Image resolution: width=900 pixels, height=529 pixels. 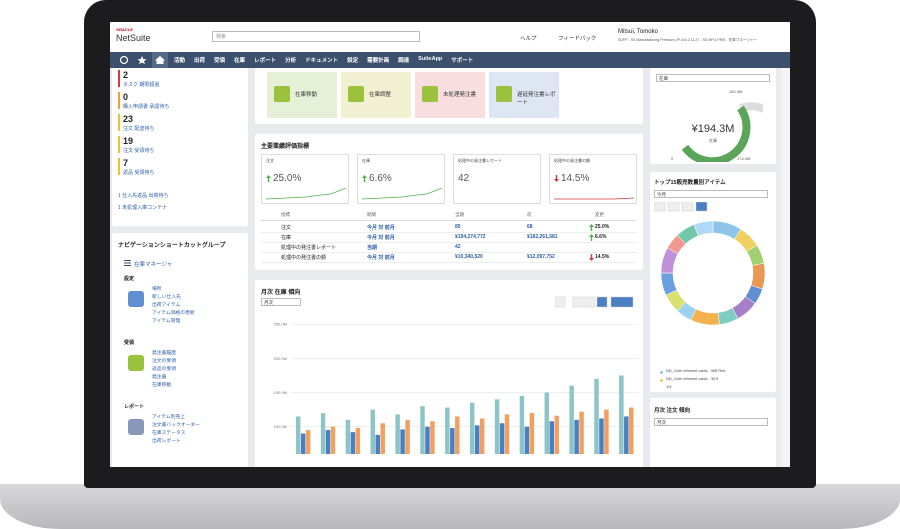 What do you see at coordinates (462, 61) in the screenshot?
I see `nav-item: サポート` at bounding box center [462, 61].